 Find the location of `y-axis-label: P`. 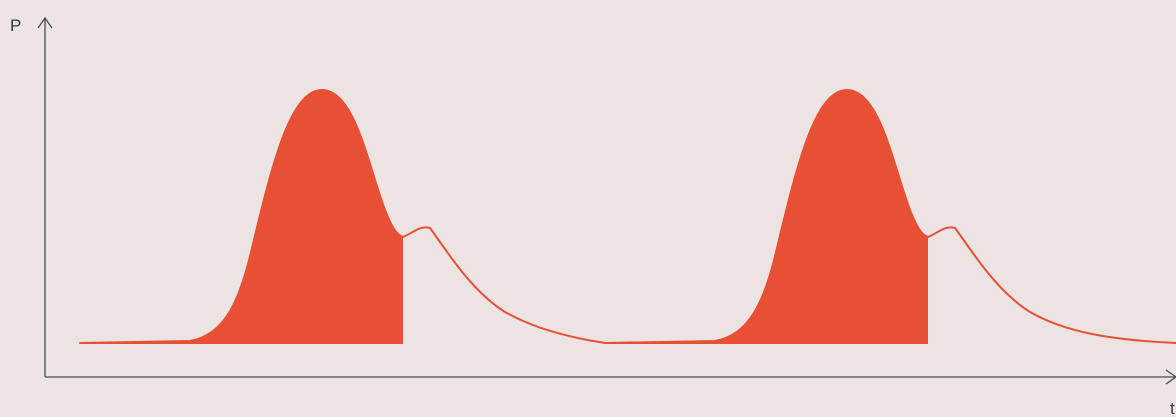

y-axis-label: P is located at coordinates (15, 25).